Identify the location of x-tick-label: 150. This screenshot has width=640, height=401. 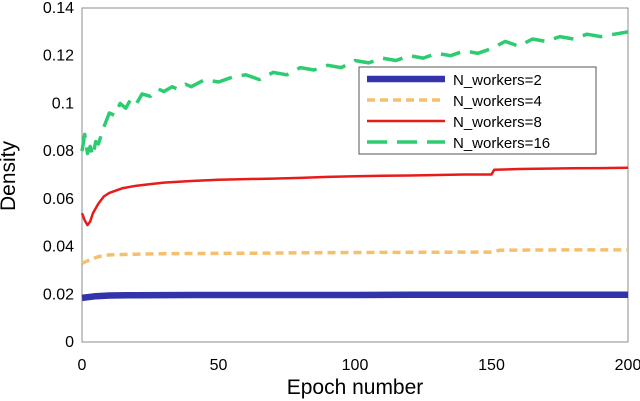
(491, 365).